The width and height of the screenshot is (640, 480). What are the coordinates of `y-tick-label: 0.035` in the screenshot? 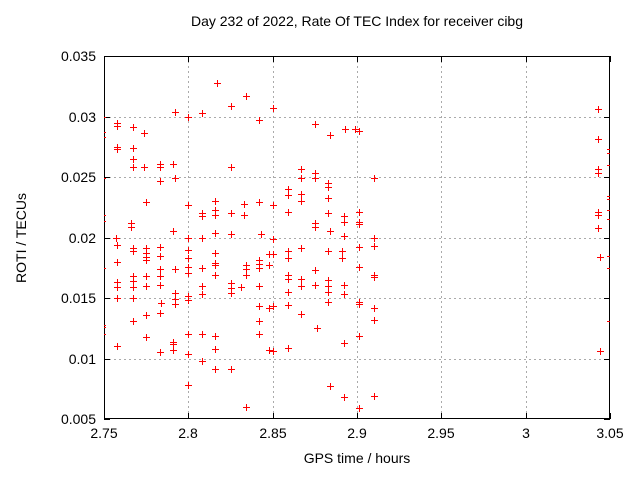 It's located at (78, 56).